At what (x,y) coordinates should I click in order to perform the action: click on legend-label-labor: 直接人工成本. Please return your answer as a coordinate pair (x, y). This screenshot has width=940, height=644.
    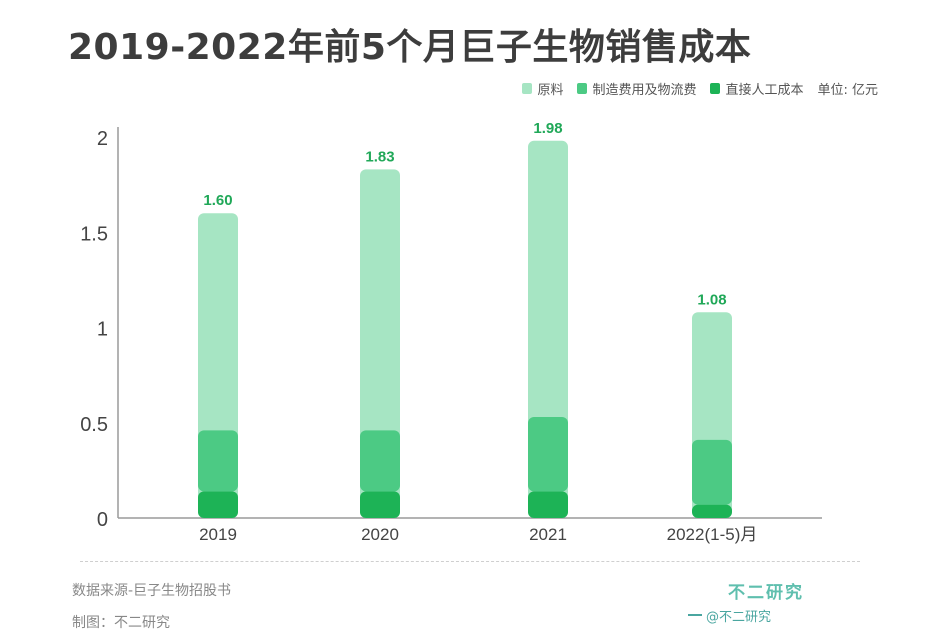
    Looking at the image, I should click on (764, 90).